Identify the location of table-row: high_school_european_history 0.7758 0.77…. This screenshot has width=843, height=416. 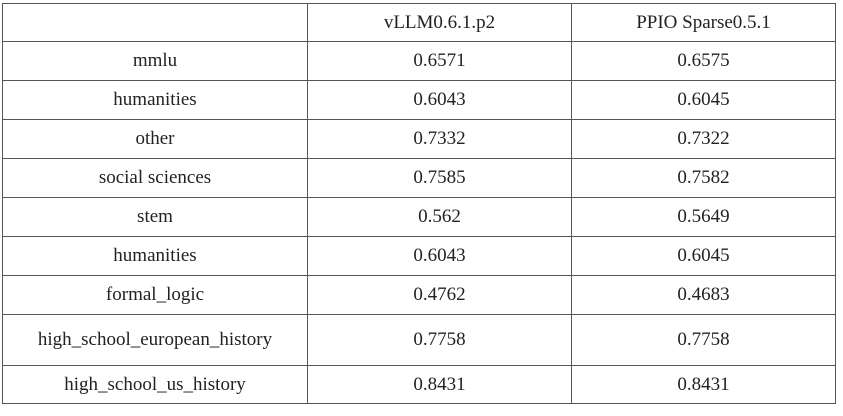
(419, 340).